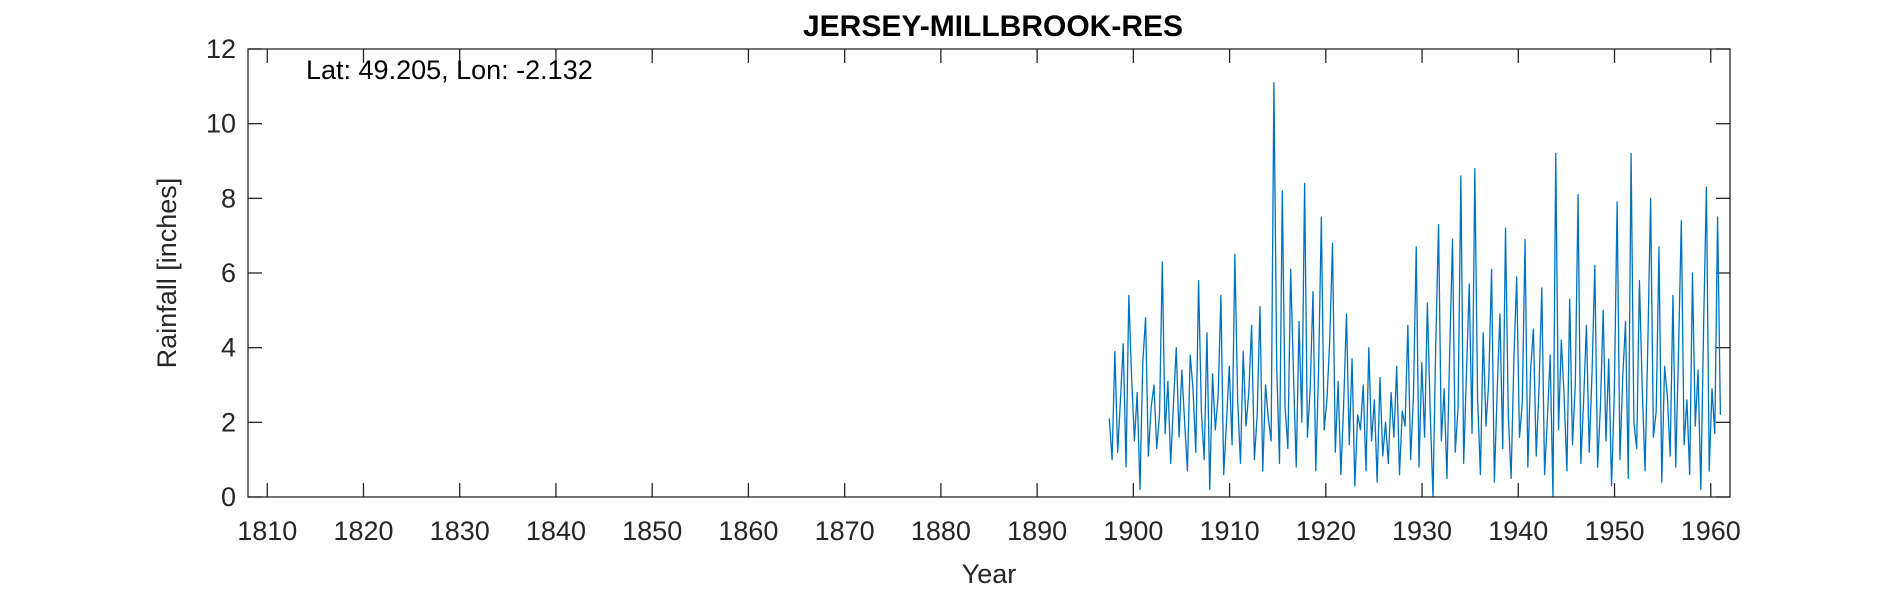  What do you see at coordinates (1230, 531) in the screenshot?
I see `x-tick-label-10: 1910` at bounding box center [1230, 531].